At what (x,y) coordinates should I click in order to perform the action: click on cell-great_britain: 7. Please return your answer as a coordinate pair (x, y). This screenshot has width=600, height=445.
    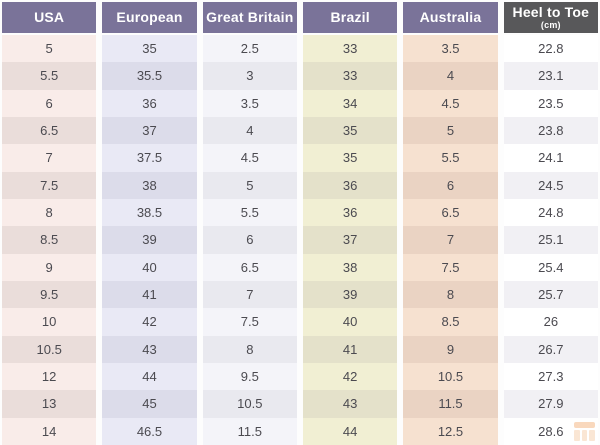
    Looking at the image, I should click on (249, 294).